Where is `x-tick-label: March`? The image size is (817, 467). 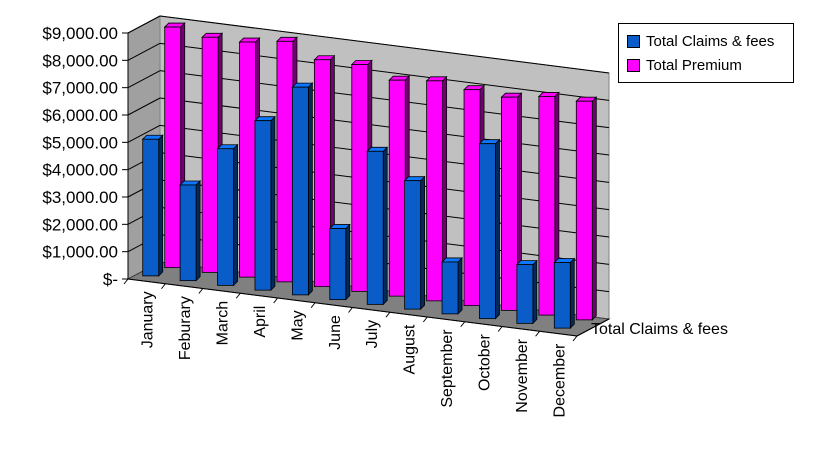
x-tick-label: March is located at coordinates (223, 323).